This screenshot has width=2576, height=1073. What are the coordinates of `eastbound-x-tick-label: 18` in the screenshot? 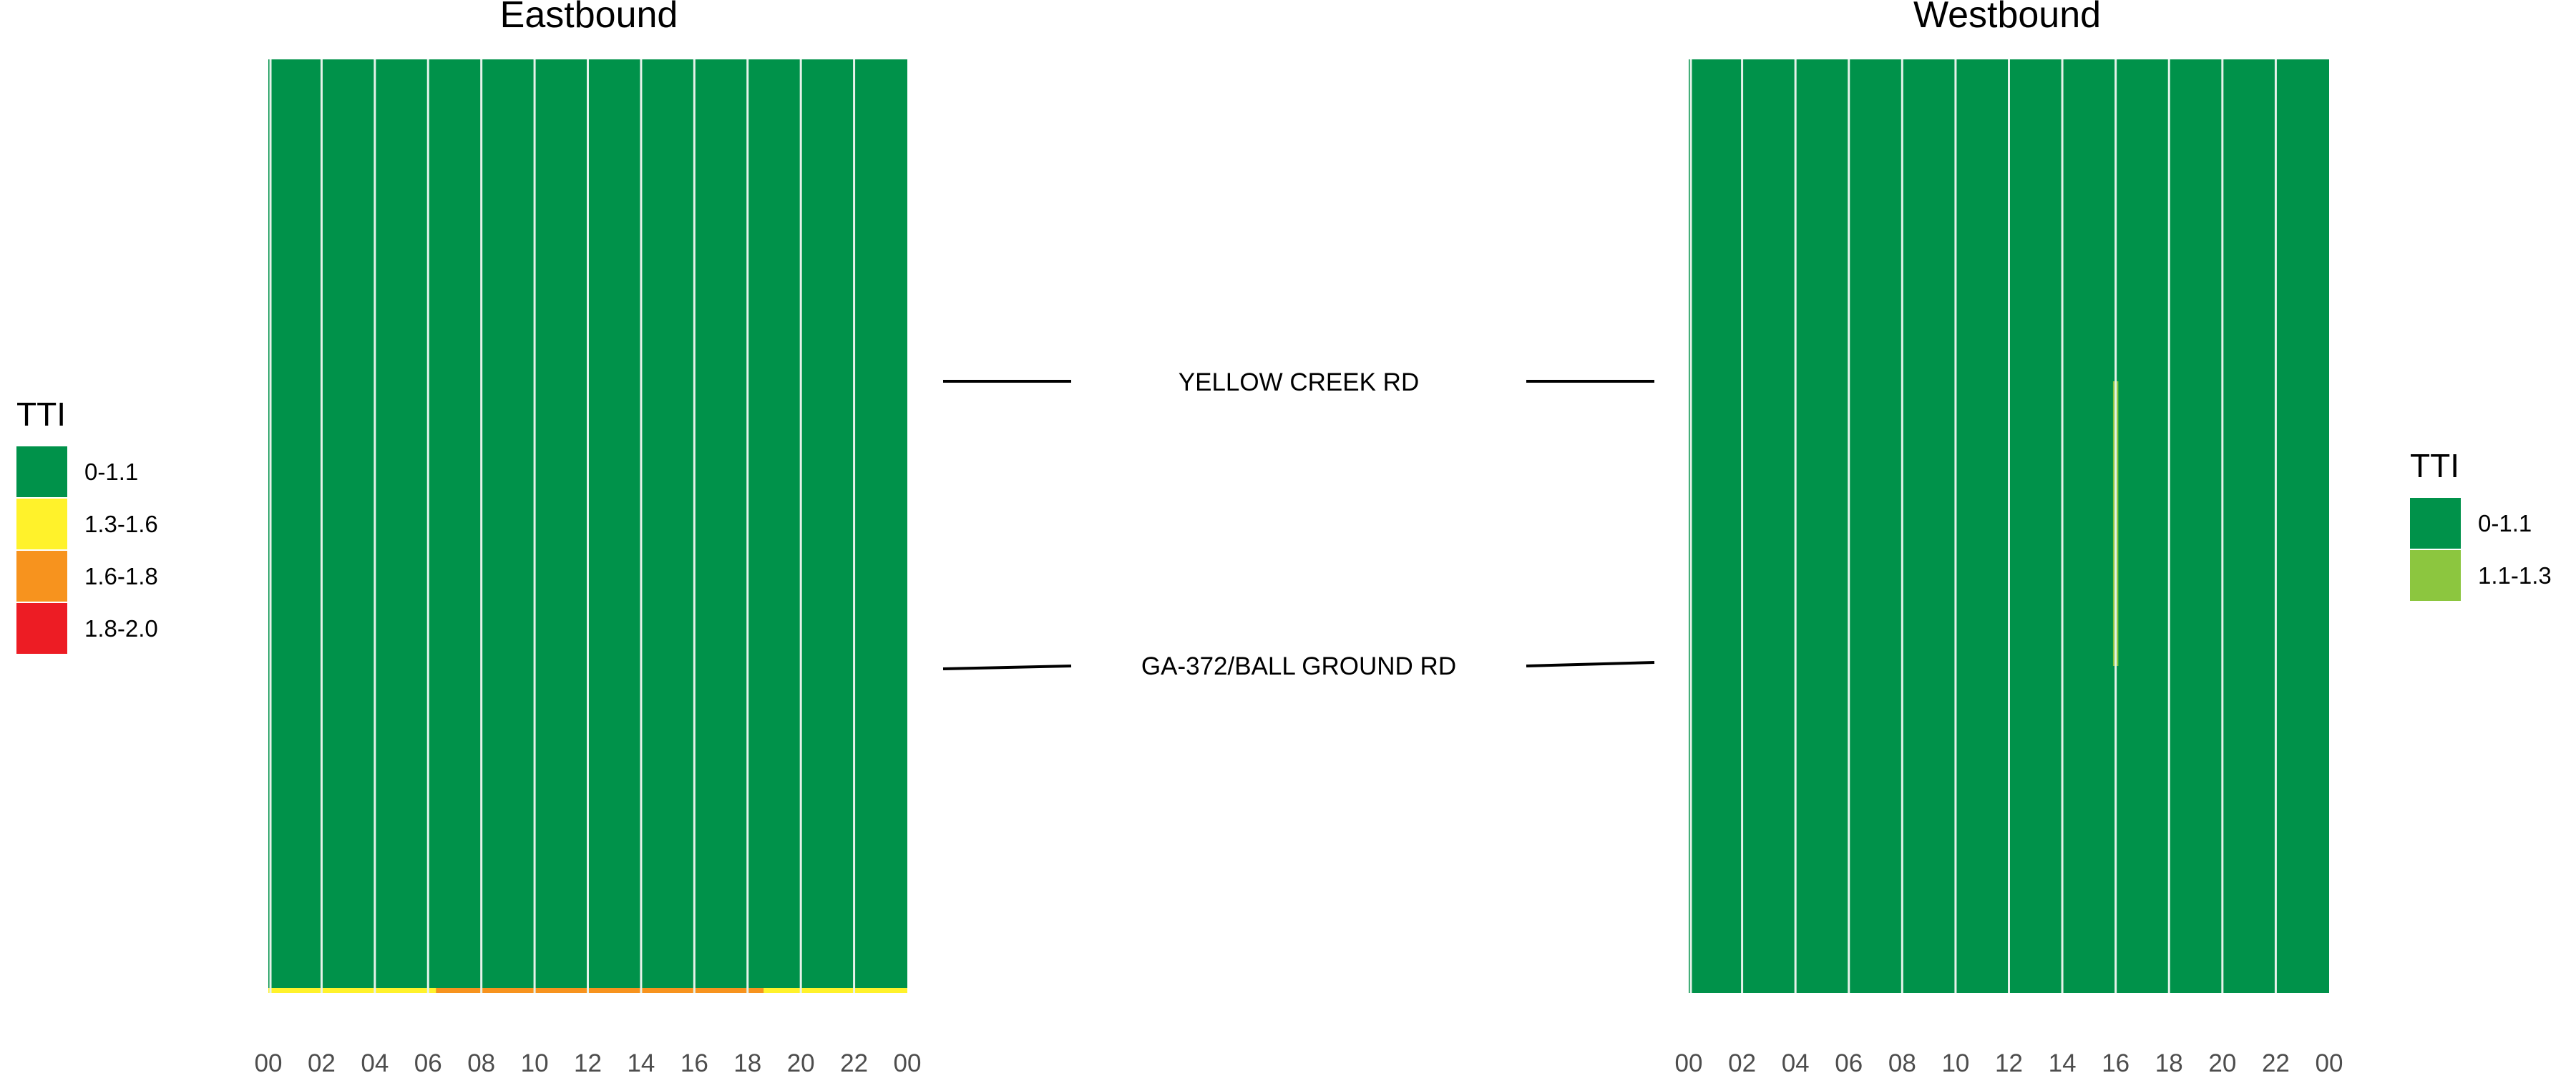 It's located at (747, 1061).